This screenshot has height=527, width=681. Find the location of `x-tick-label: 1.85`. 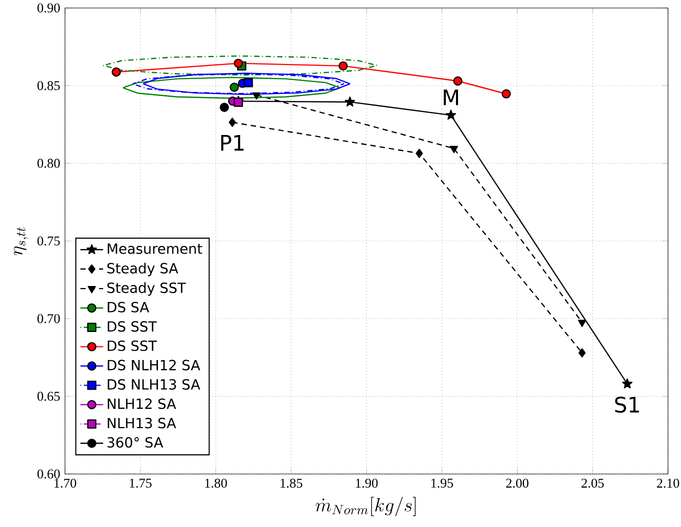

x-tick-label: 1.85 is located at coordinates (291, 483).